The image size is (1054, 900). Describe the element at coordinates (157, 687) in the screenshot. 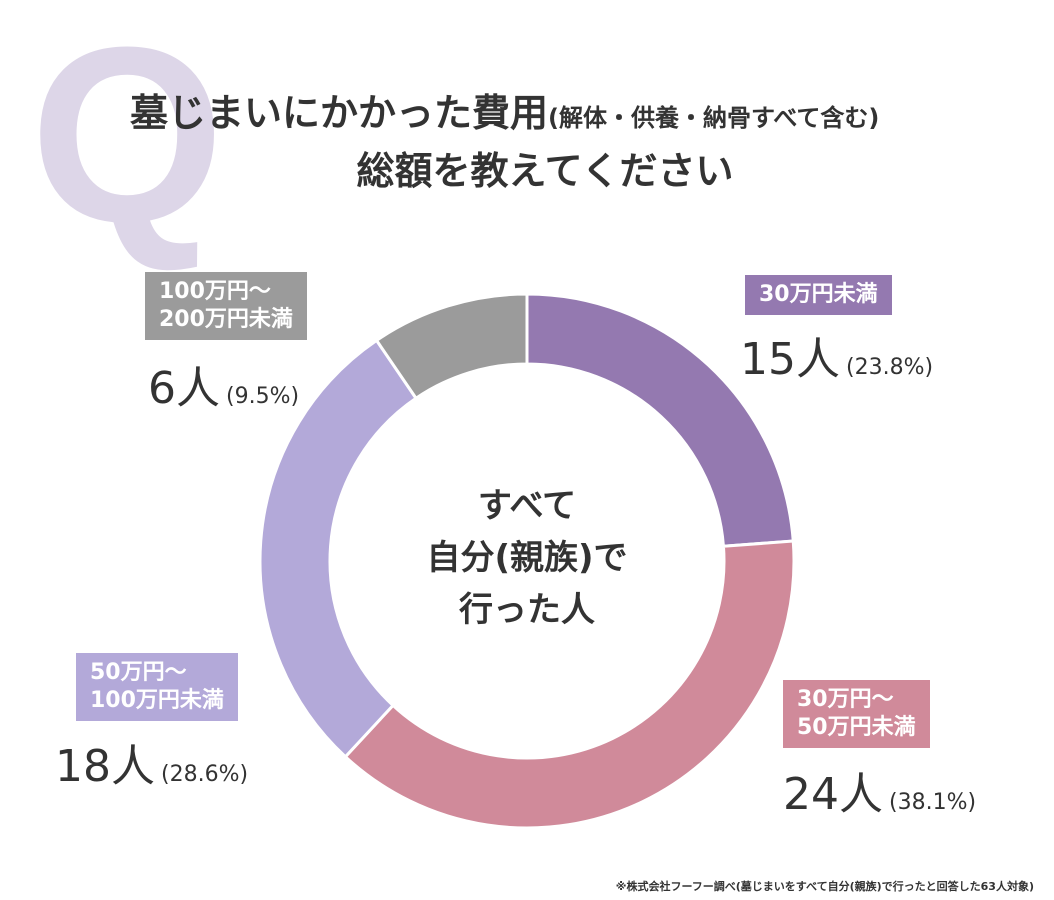

I see `tag-50-100: 50万円〜 100万円未満` at that location.